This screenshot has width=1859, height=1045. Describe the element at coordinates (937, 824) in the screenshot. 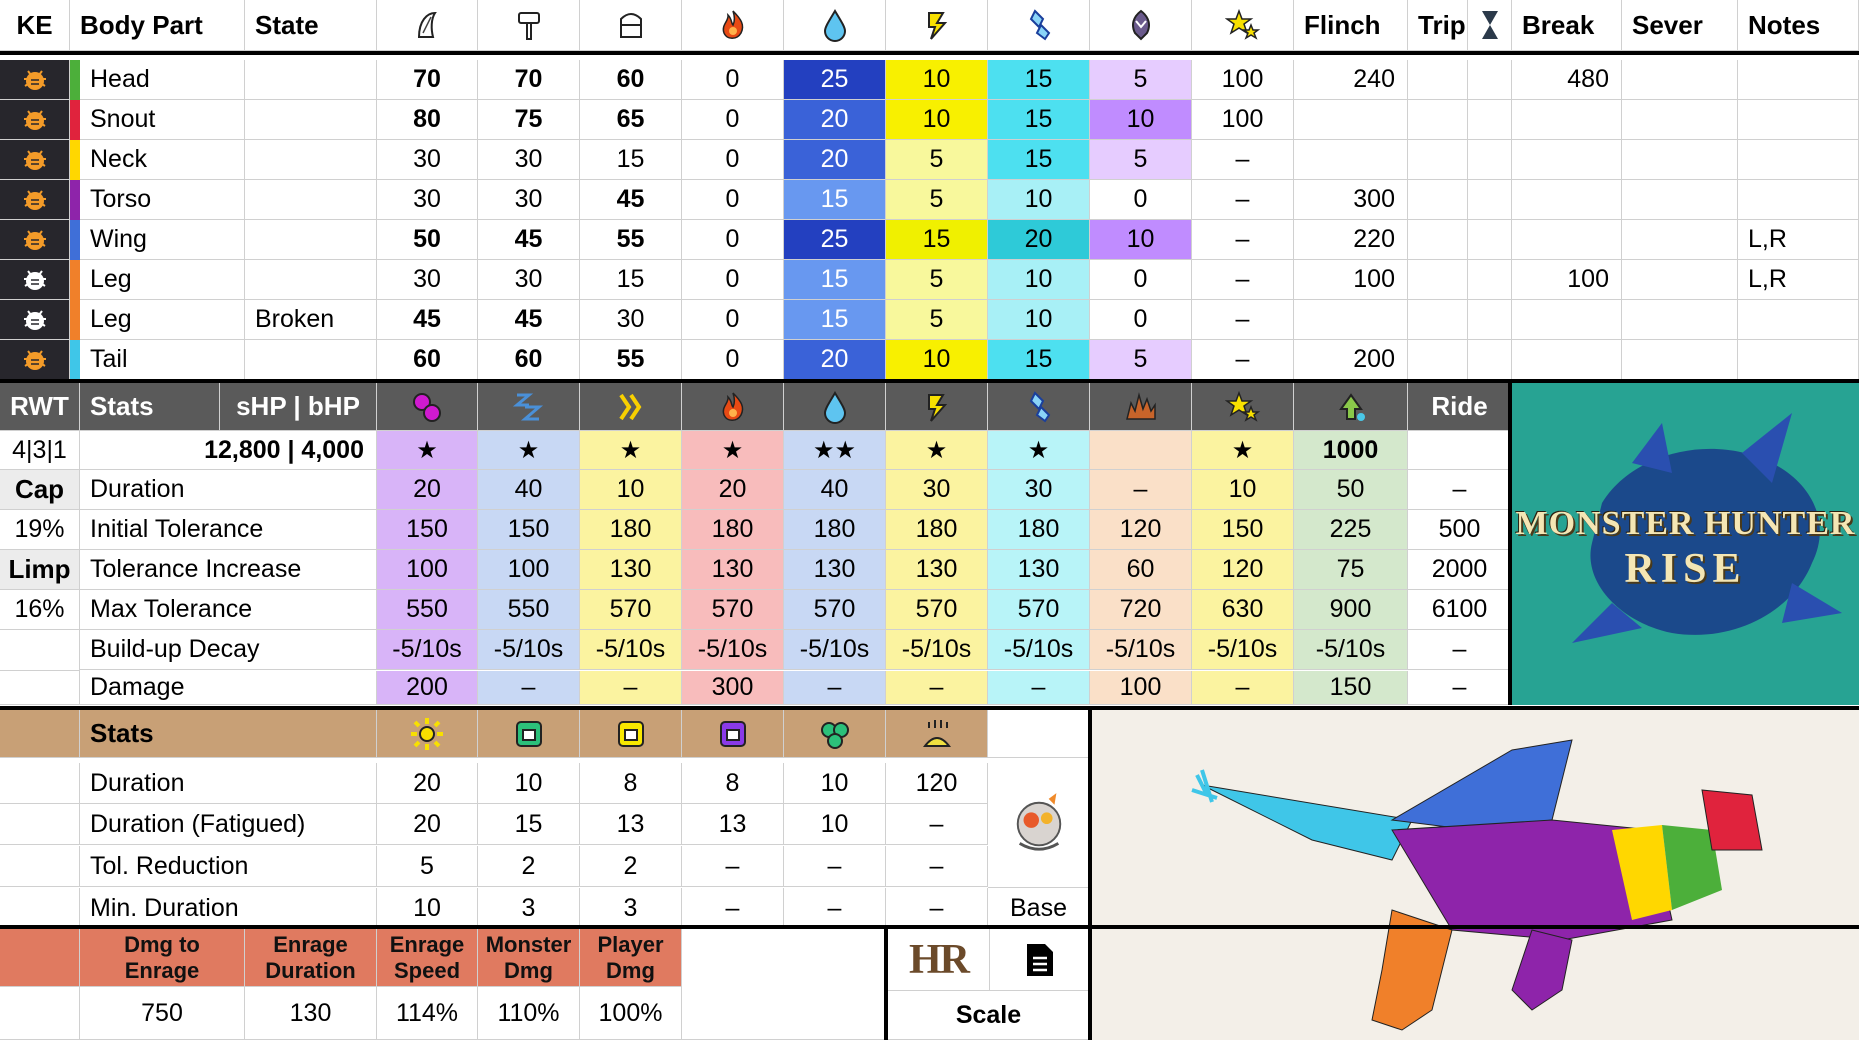

I see `trap-value: –` at that location.